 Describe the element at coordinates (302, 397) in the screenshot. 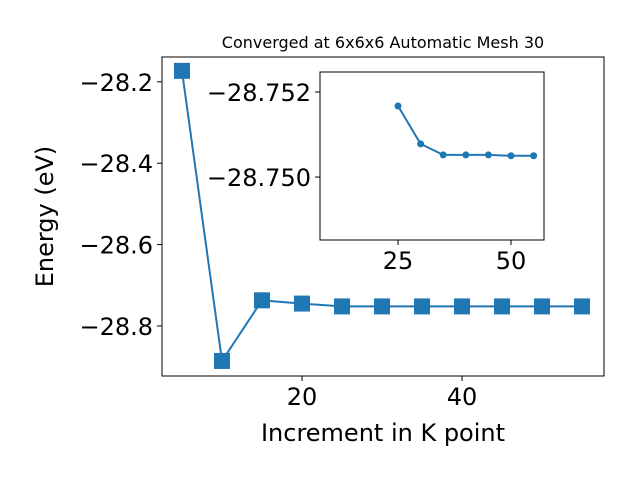

I see `x-tick-label: 20` at that location.